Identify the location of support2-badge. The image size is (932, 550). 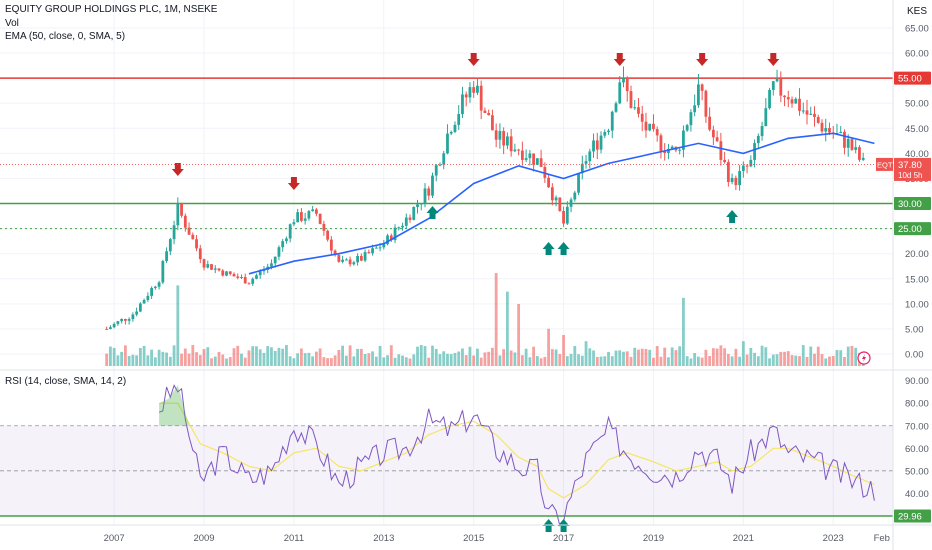
(912, 229).